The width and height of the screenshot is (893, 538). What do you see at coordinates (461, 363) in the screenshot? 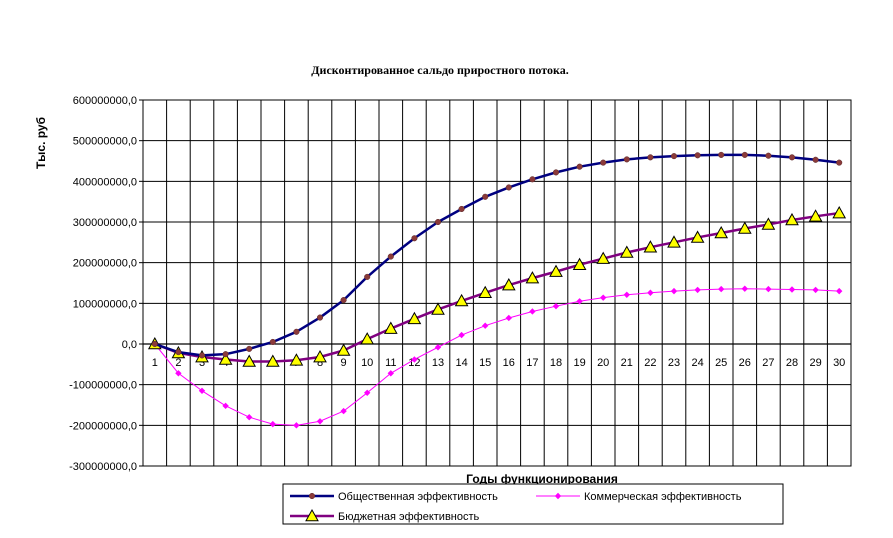
I see `x-tick-label: 14` at bounding box center [461, 363].